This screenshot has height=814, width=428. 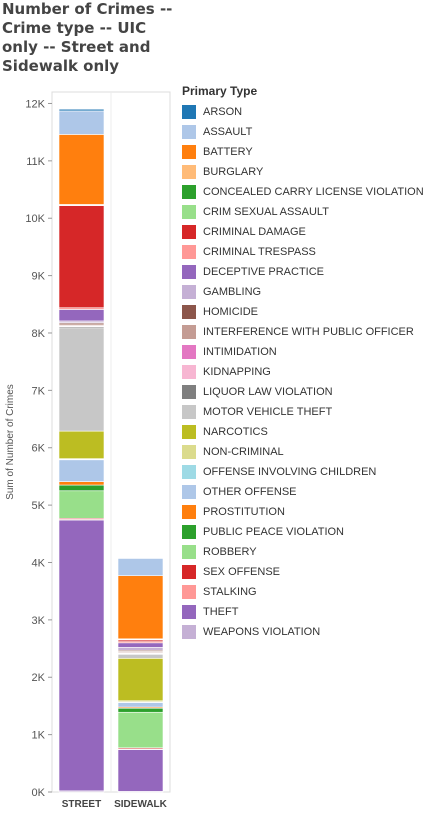 I want to click on y-tick-label: 4K, so click(x=39, y=563).